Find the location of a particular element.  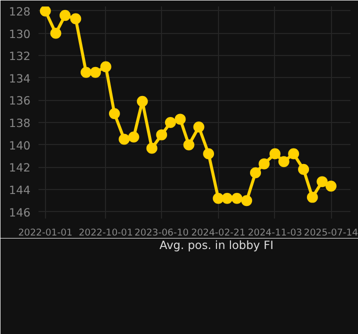

x-tick-label: 2022-10-01 is located at coordinates (105, 233).